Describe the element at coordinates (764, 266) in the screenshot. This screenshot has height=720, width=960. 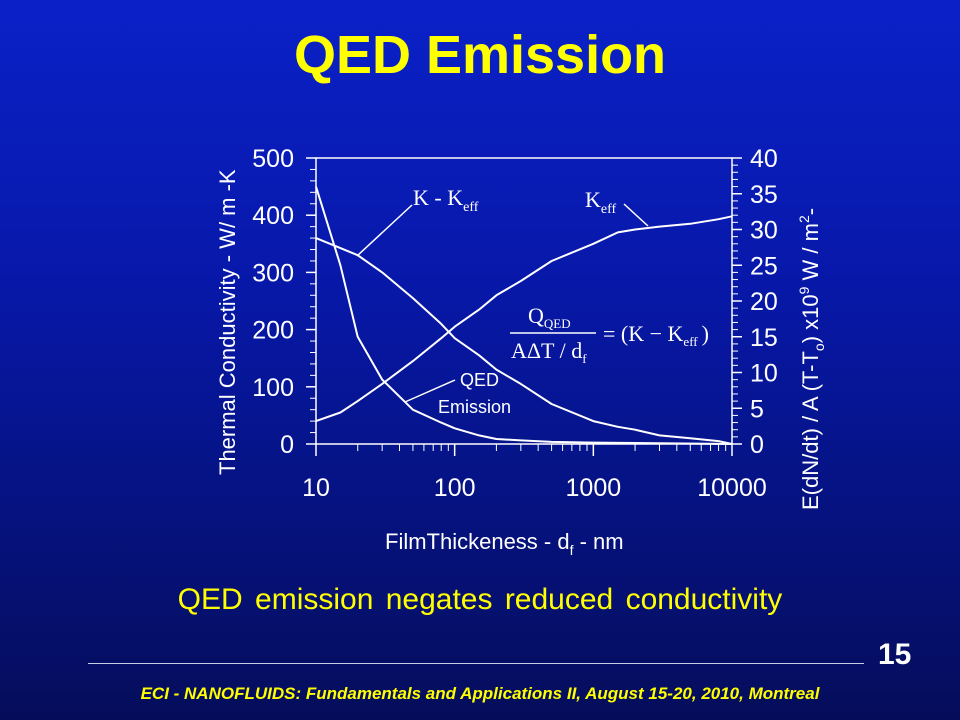
I see `right-tick-label: 25` at that location.